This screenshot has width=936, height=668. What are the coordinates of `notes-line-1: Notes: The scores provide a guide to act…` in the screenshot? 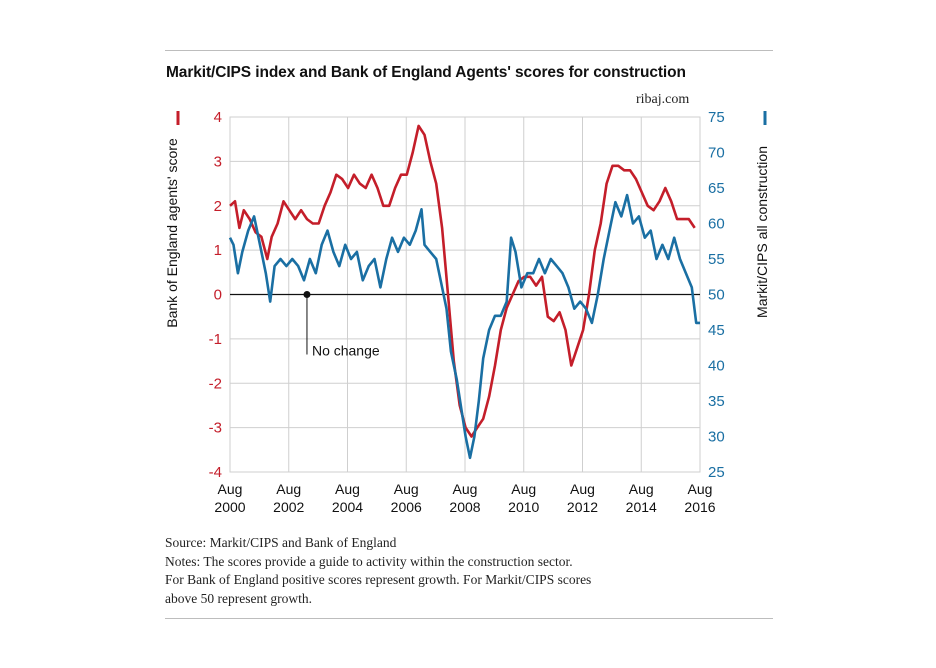 It's located at (369, 561).